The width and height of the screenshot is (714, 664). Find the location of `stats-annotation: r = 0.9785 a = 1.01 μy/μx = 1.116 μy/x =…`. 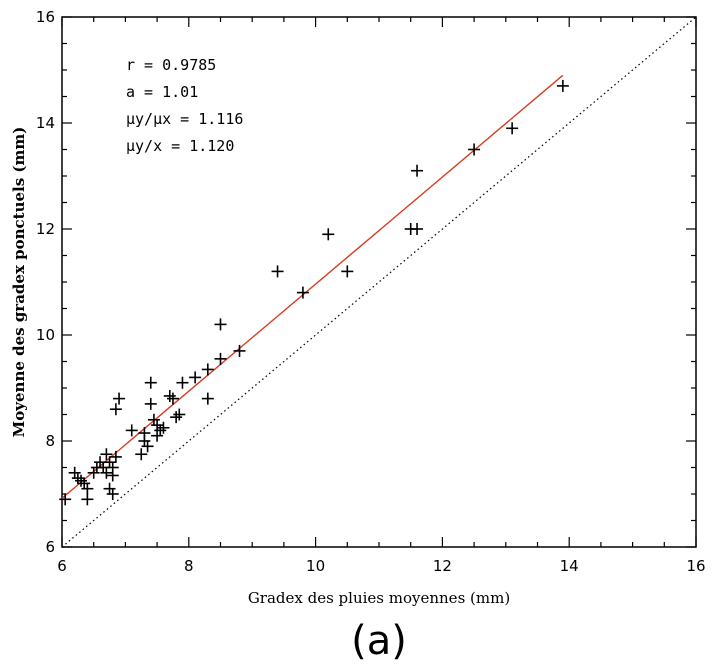

stats-annotation: r = 0.9785 a = 1.01 μy/μx = 1.116 μy/x =… is located at coordinates (184, 105).